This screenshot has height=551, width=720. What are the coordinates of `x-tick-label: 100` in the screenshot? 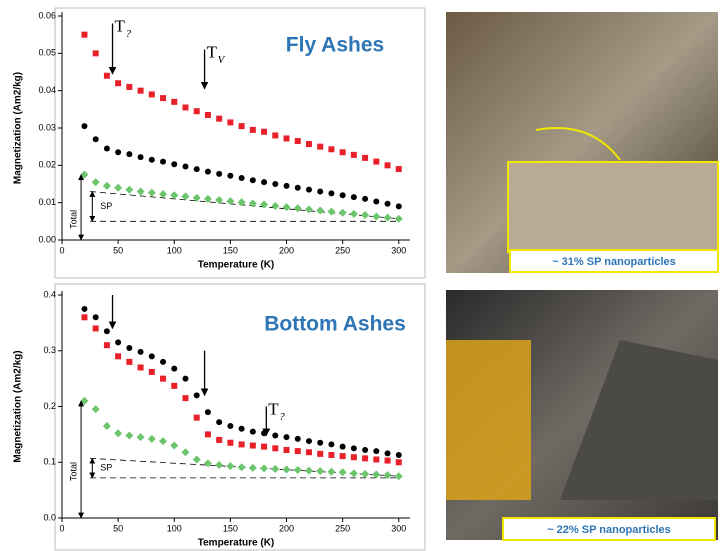 It's located at (174, 250).